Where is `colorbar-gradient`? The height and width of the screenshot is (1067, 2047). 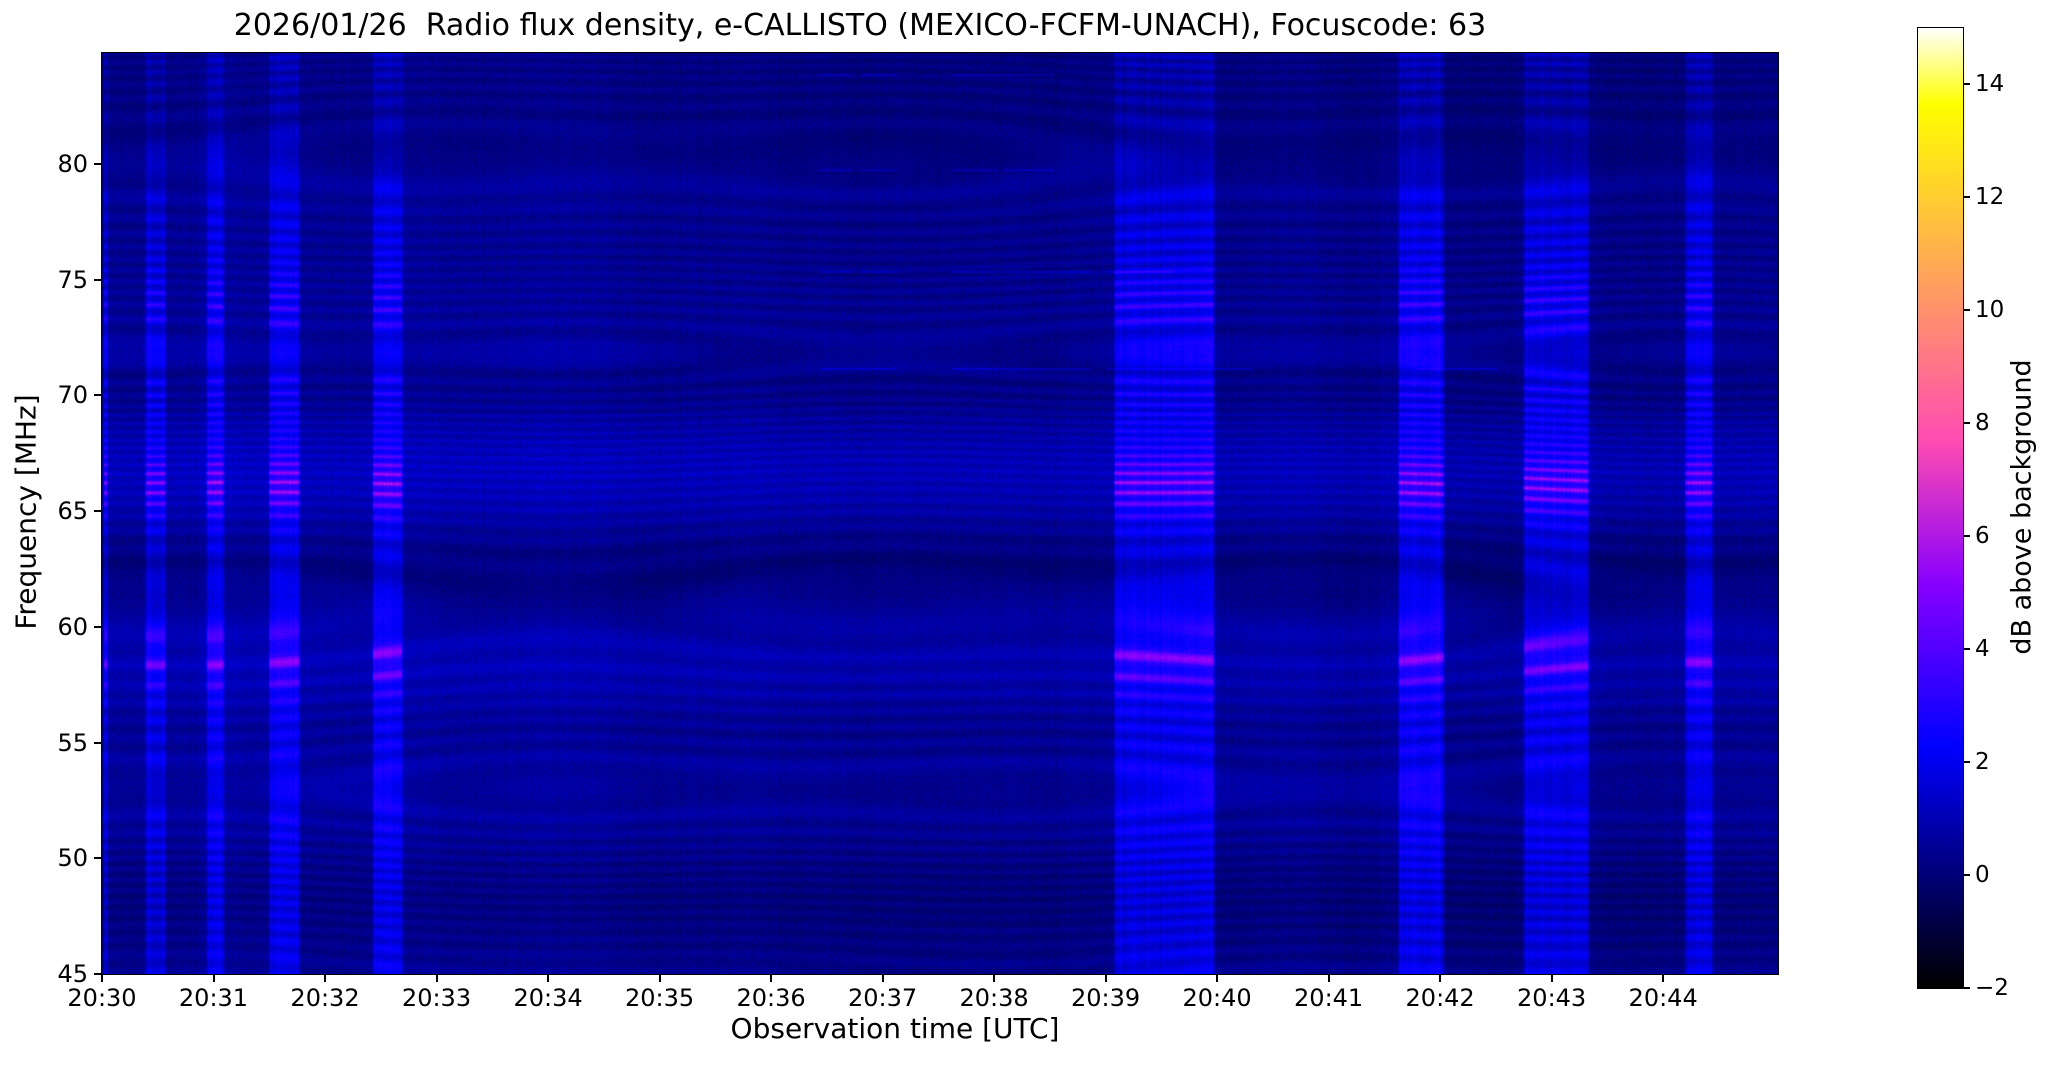
colorbar-gradient is located at coordinates (1940, 508).